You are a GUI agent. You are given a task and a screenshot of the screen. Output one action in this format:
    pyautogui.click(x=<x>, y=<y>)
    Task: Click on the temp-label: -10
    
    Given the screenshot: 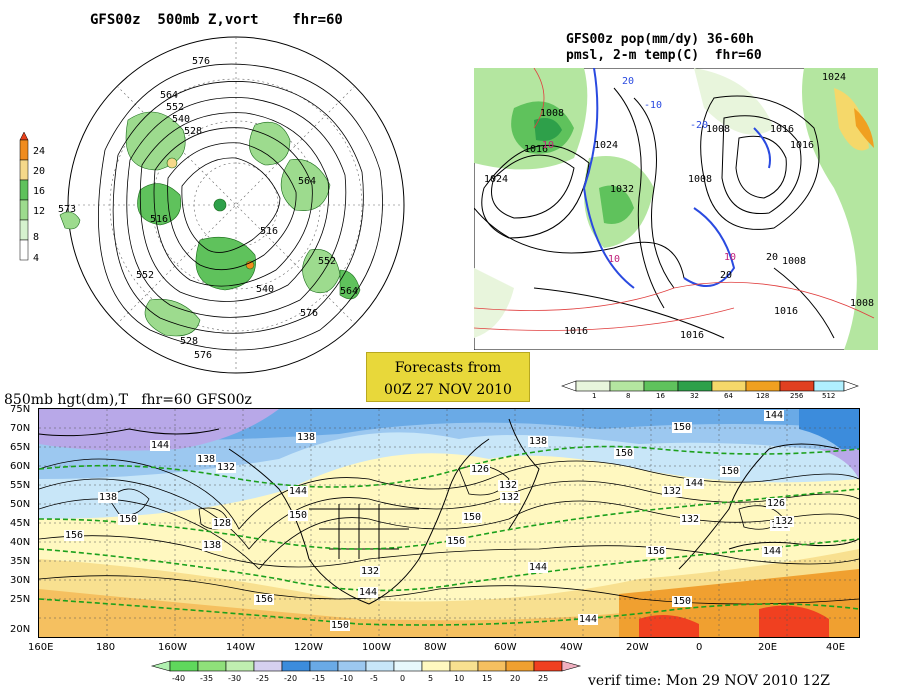 What is the action you would take?
    pyautogui.click(x=653, y=105)
    